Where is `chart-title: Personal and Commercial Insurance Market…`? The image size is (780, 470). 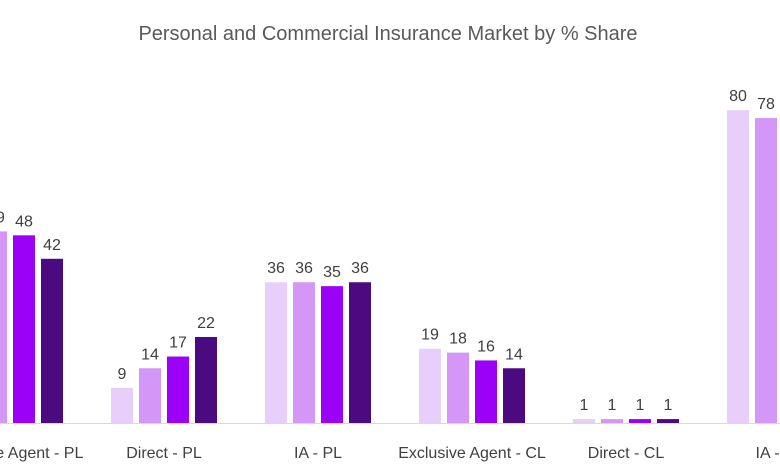
chart-title: Personal and Commercial Insurance Market… is located at coordinates (387, 34).